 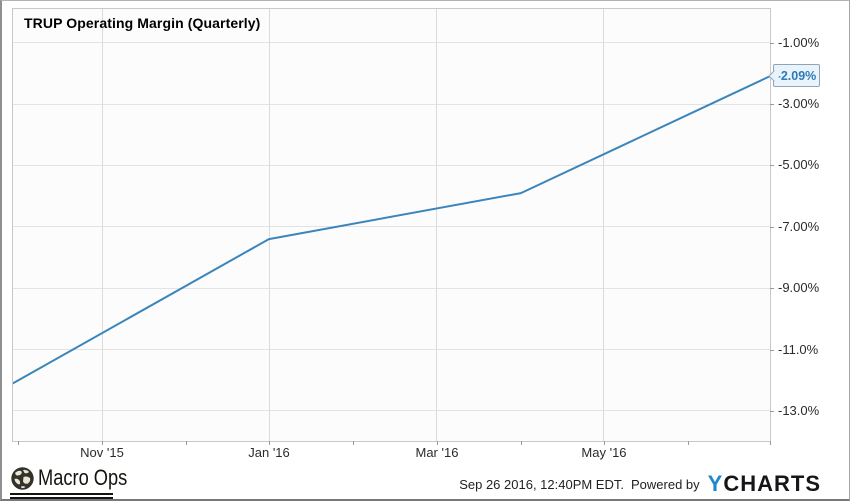 I want to click on chart-title: TRUP Operating Margin (Quarterly), so click(x=142, y=23).